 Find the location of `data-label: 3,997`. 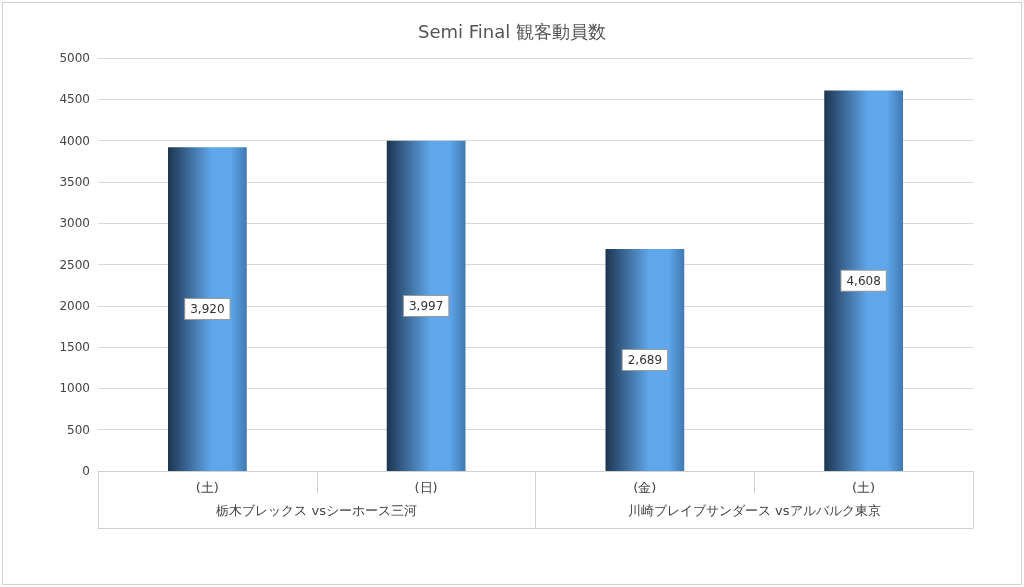

data-label: 3,997 is located at coordinates (426, 305).